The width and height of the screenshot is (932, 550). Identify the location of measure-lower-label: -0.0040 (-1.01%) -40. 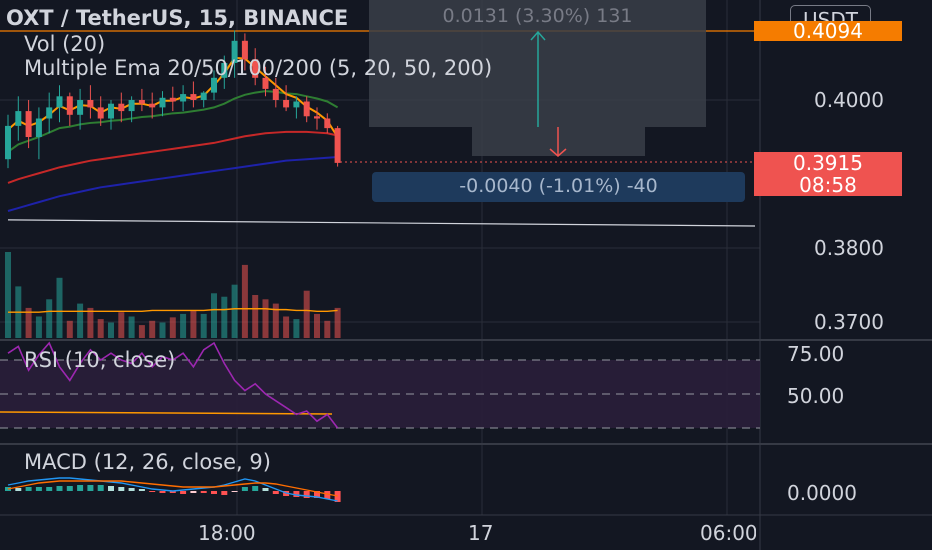
(558, 187).